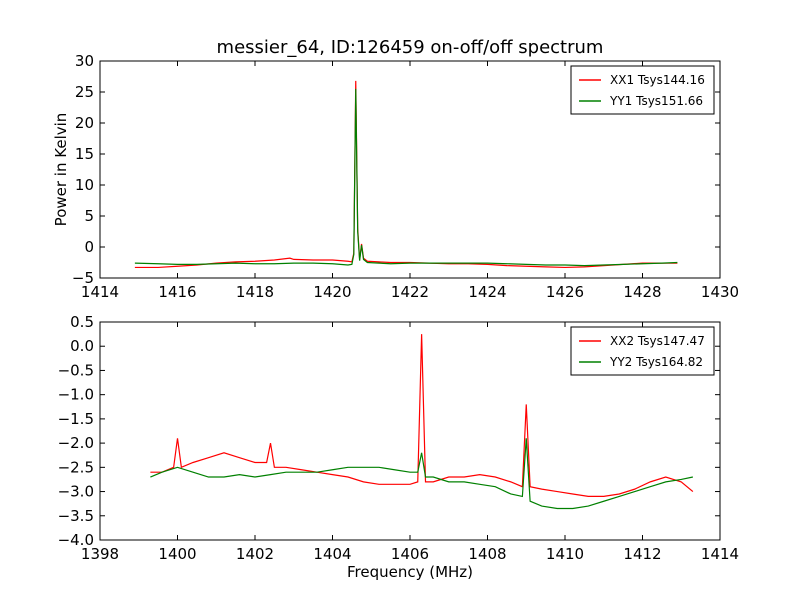 The width and height of the screenshot is (800, 604). Describe the element at coordinates (100, 554) in the screenshot. I see `x-tick-label: 1398` at that location.